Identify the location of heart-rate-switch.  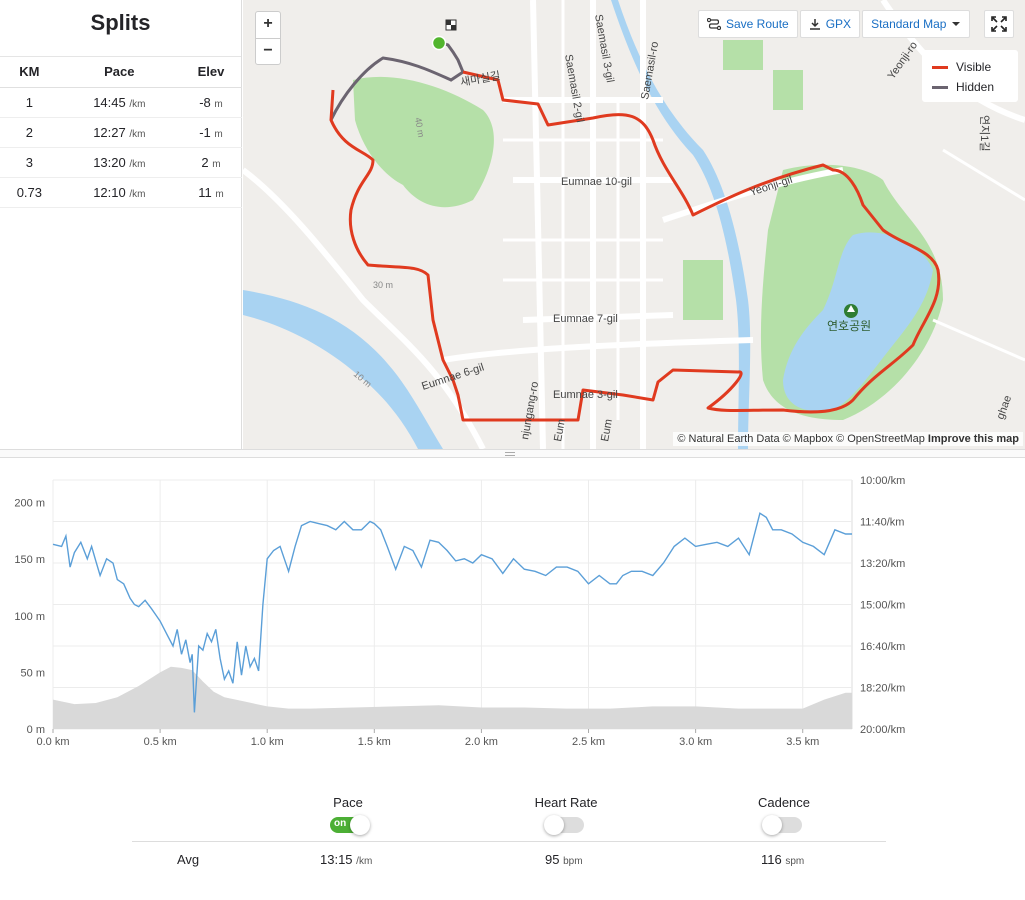
(564, 825).